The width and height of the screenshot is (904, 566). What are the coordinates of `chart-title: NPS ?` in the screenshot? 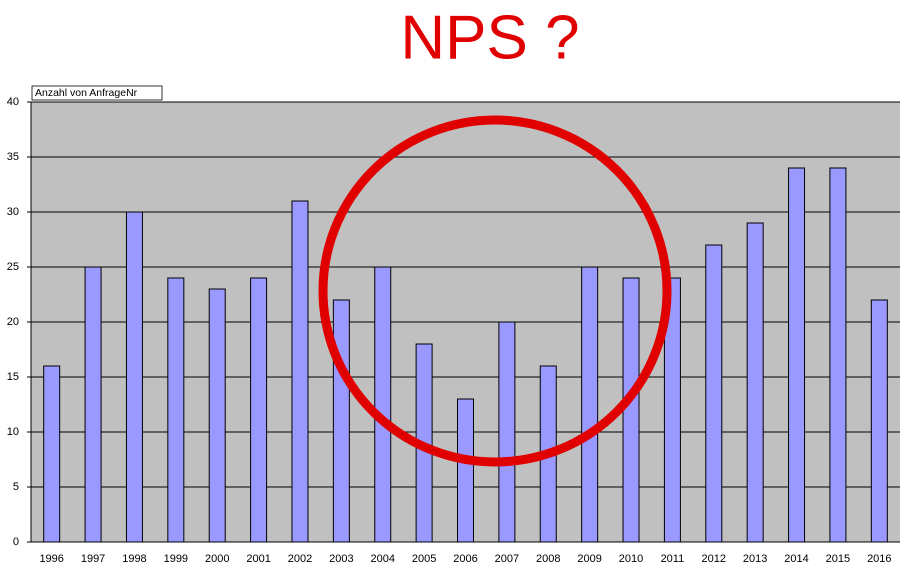 It's located at (489, 37).